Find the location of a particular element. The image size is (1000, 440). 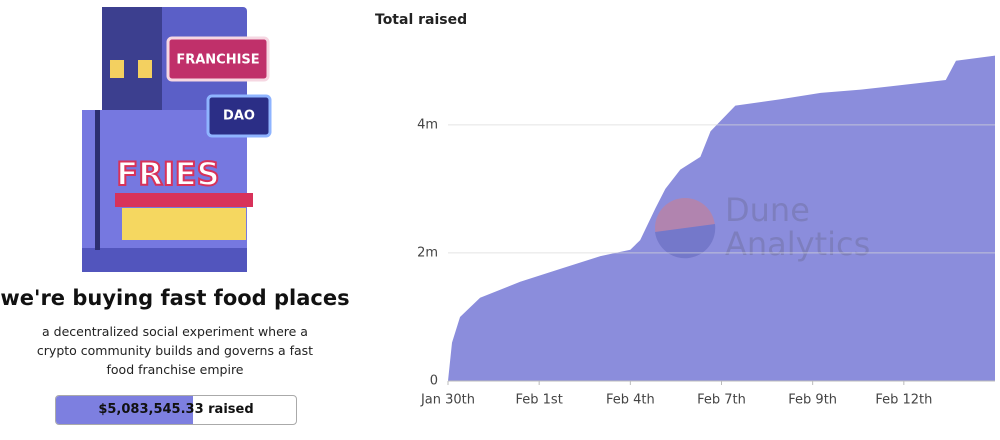

sidewalk is located at coordinates (164, 260).